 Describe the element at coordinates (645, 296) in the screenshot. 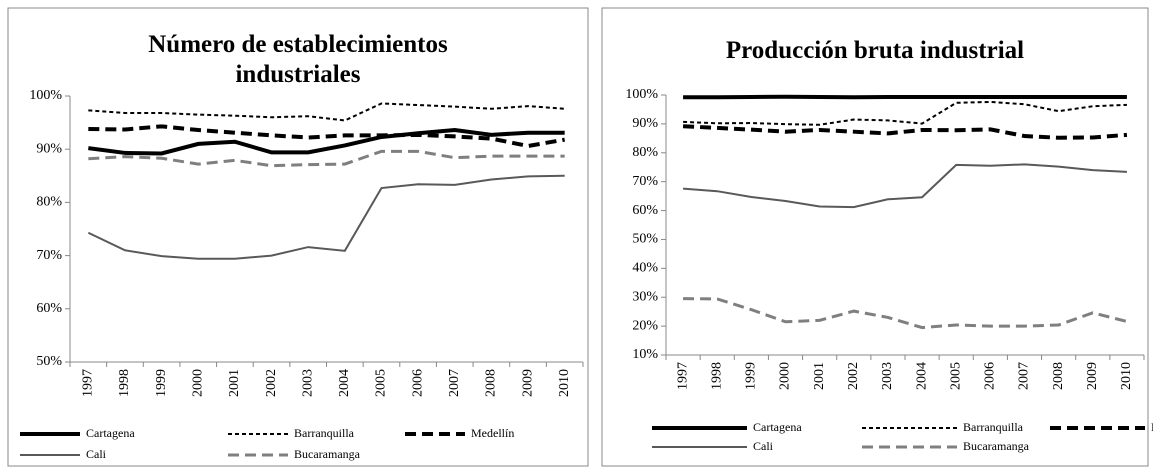

I see `y-tick-label: 30%` at that location.